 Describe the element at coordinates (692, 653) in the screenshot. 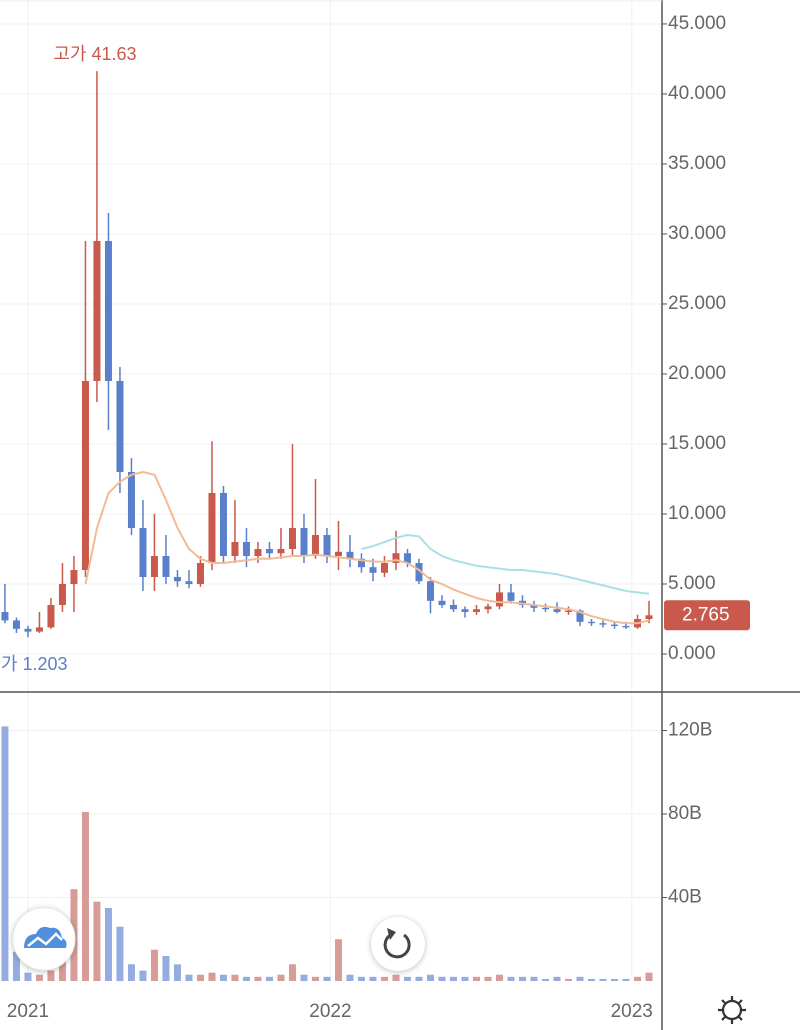

I see `y-tick-label: 0.000` at that location.